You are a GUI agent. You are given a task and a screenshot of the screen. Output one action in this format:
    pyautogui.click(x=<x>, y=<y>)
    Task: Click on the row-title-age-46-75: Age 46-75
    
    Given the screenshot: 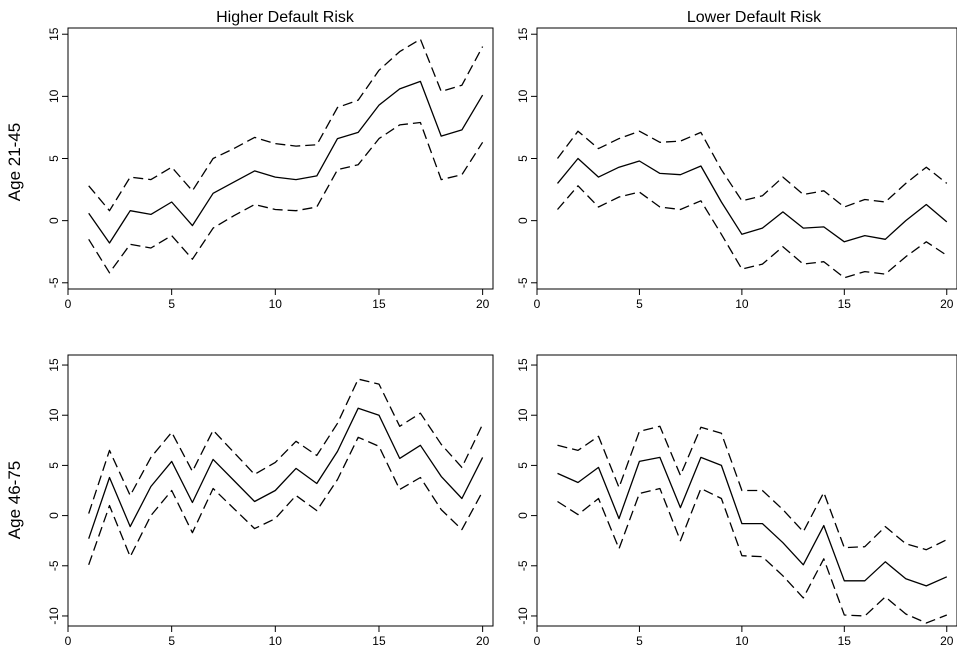 What is the action you would take?
    pyautogui.click(x=14, y=500)
    